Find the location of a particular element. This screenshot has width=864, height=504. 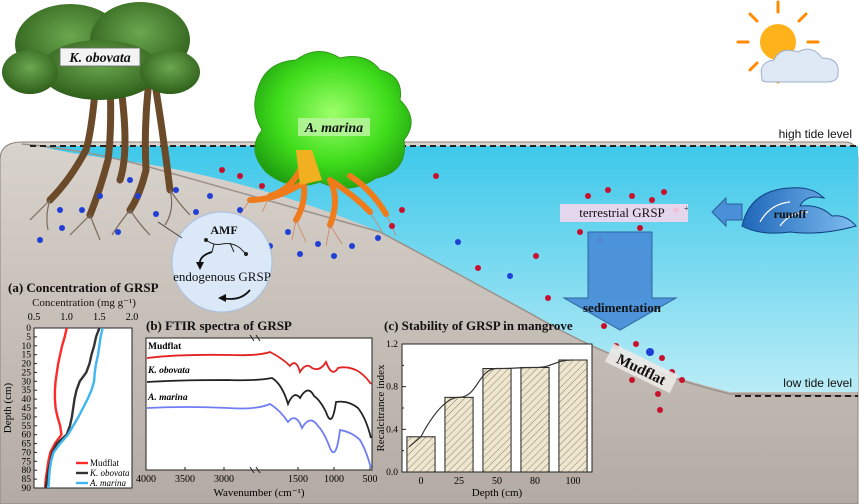

terrestrial-grsp-label: terrestrial GRSP is located at coordinates (622, 212).